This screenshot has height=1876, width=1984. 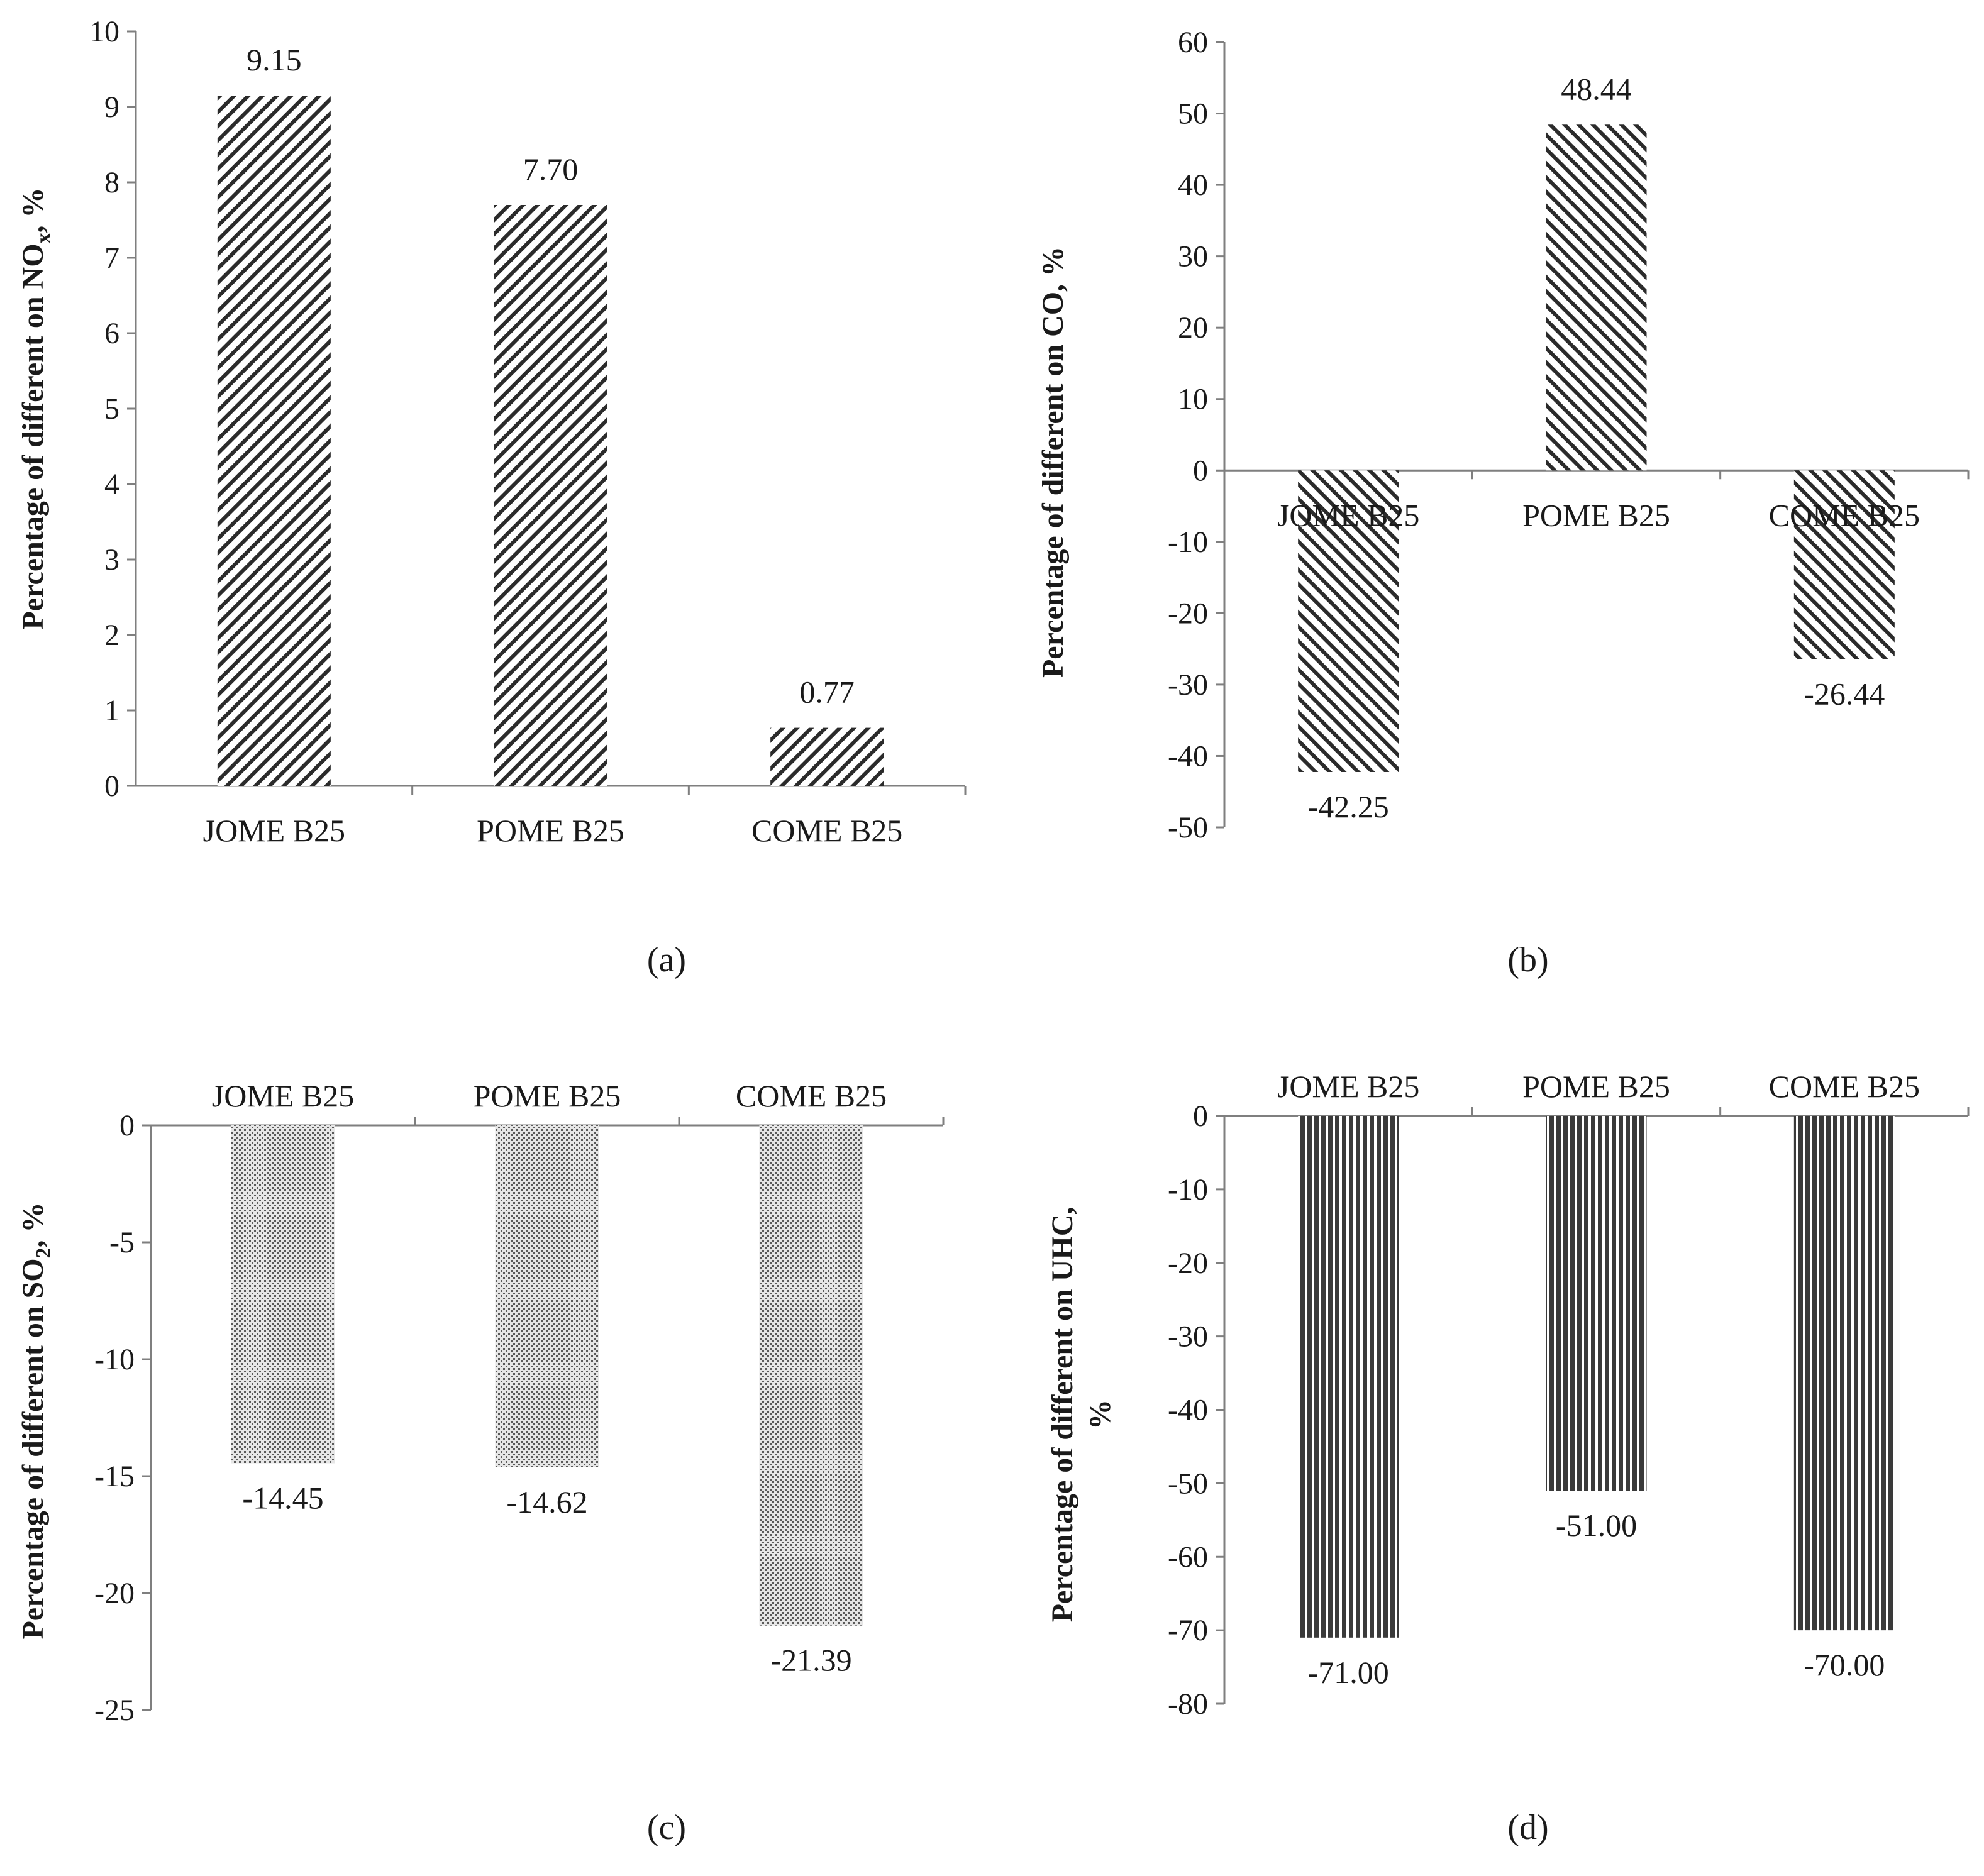 I want to click on y-tick-label: 30, so click(x=1193, y=256).